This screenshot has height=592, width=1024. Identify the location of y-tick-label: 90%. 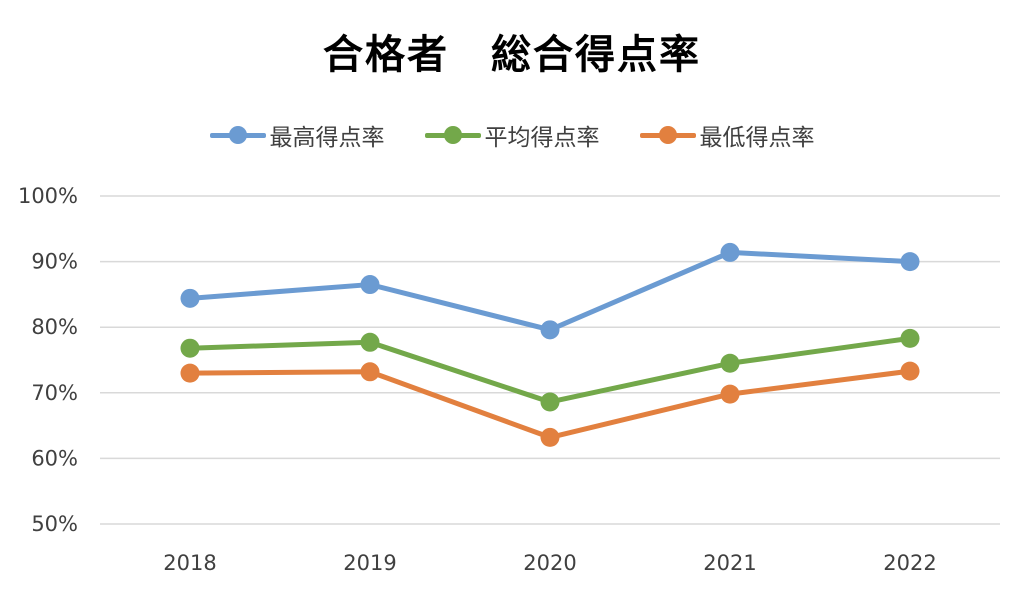
(54, 262).